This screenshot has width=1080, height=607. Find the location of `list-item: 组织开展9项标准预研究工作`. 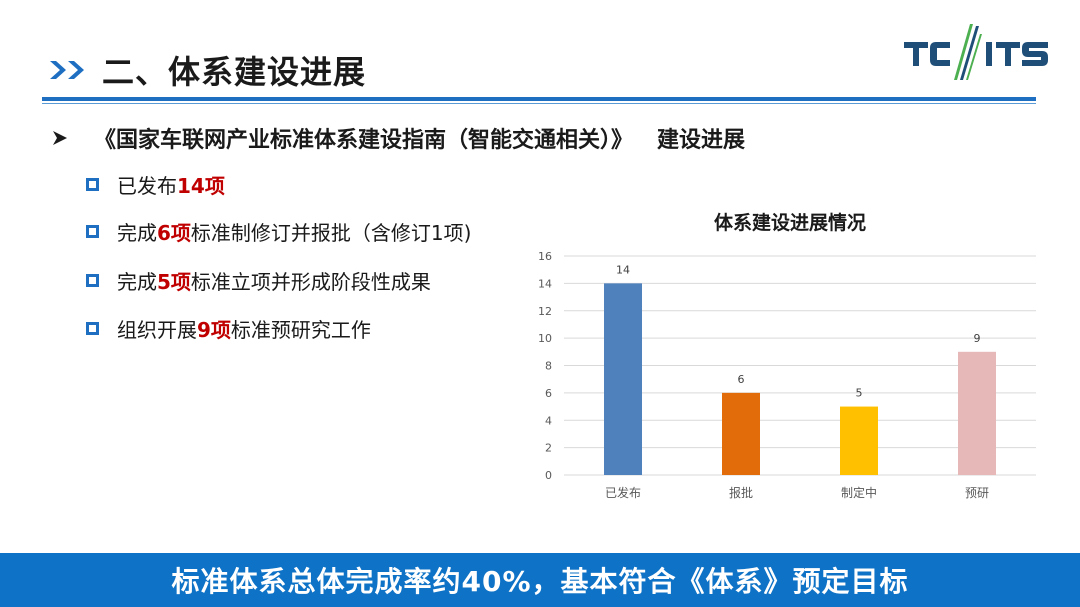

list-item: 组织开展9项标准预研究工作 is located at coordinates (228, 328).